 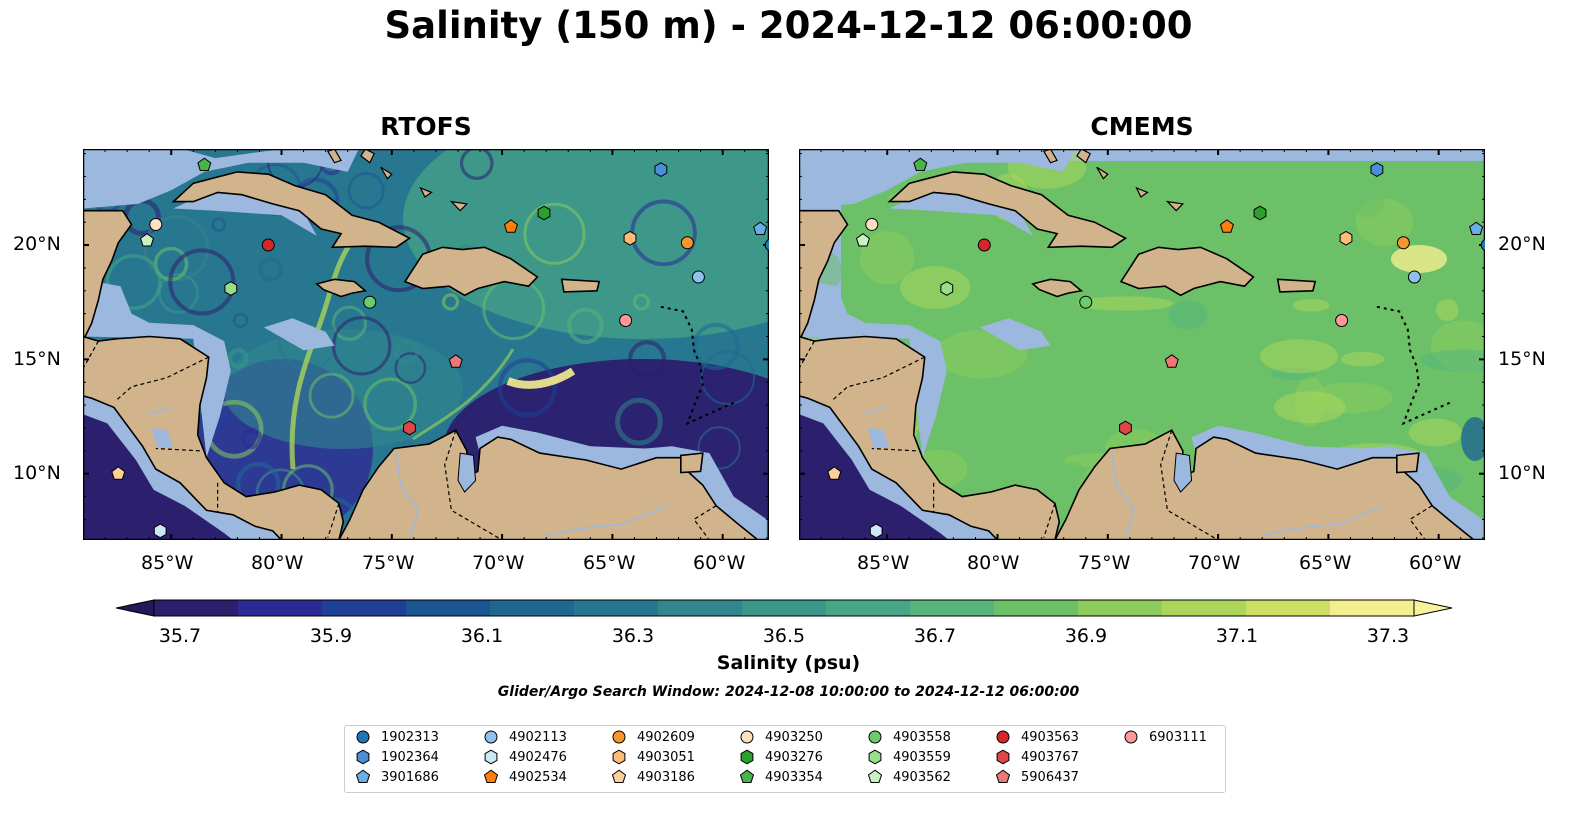 I want to click on legend-item-4903186: 4903186, so click(x=653, y=777).